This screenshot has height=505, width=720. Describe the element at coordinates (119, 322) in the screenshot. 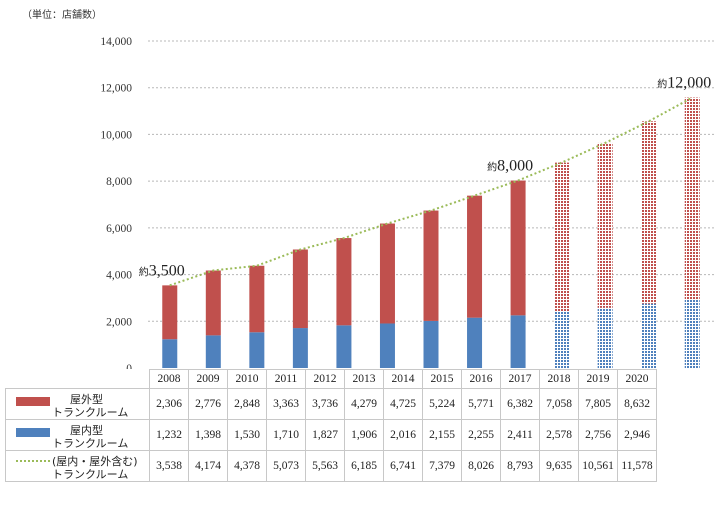

I see `y-tick-label: 2,000` at that location.